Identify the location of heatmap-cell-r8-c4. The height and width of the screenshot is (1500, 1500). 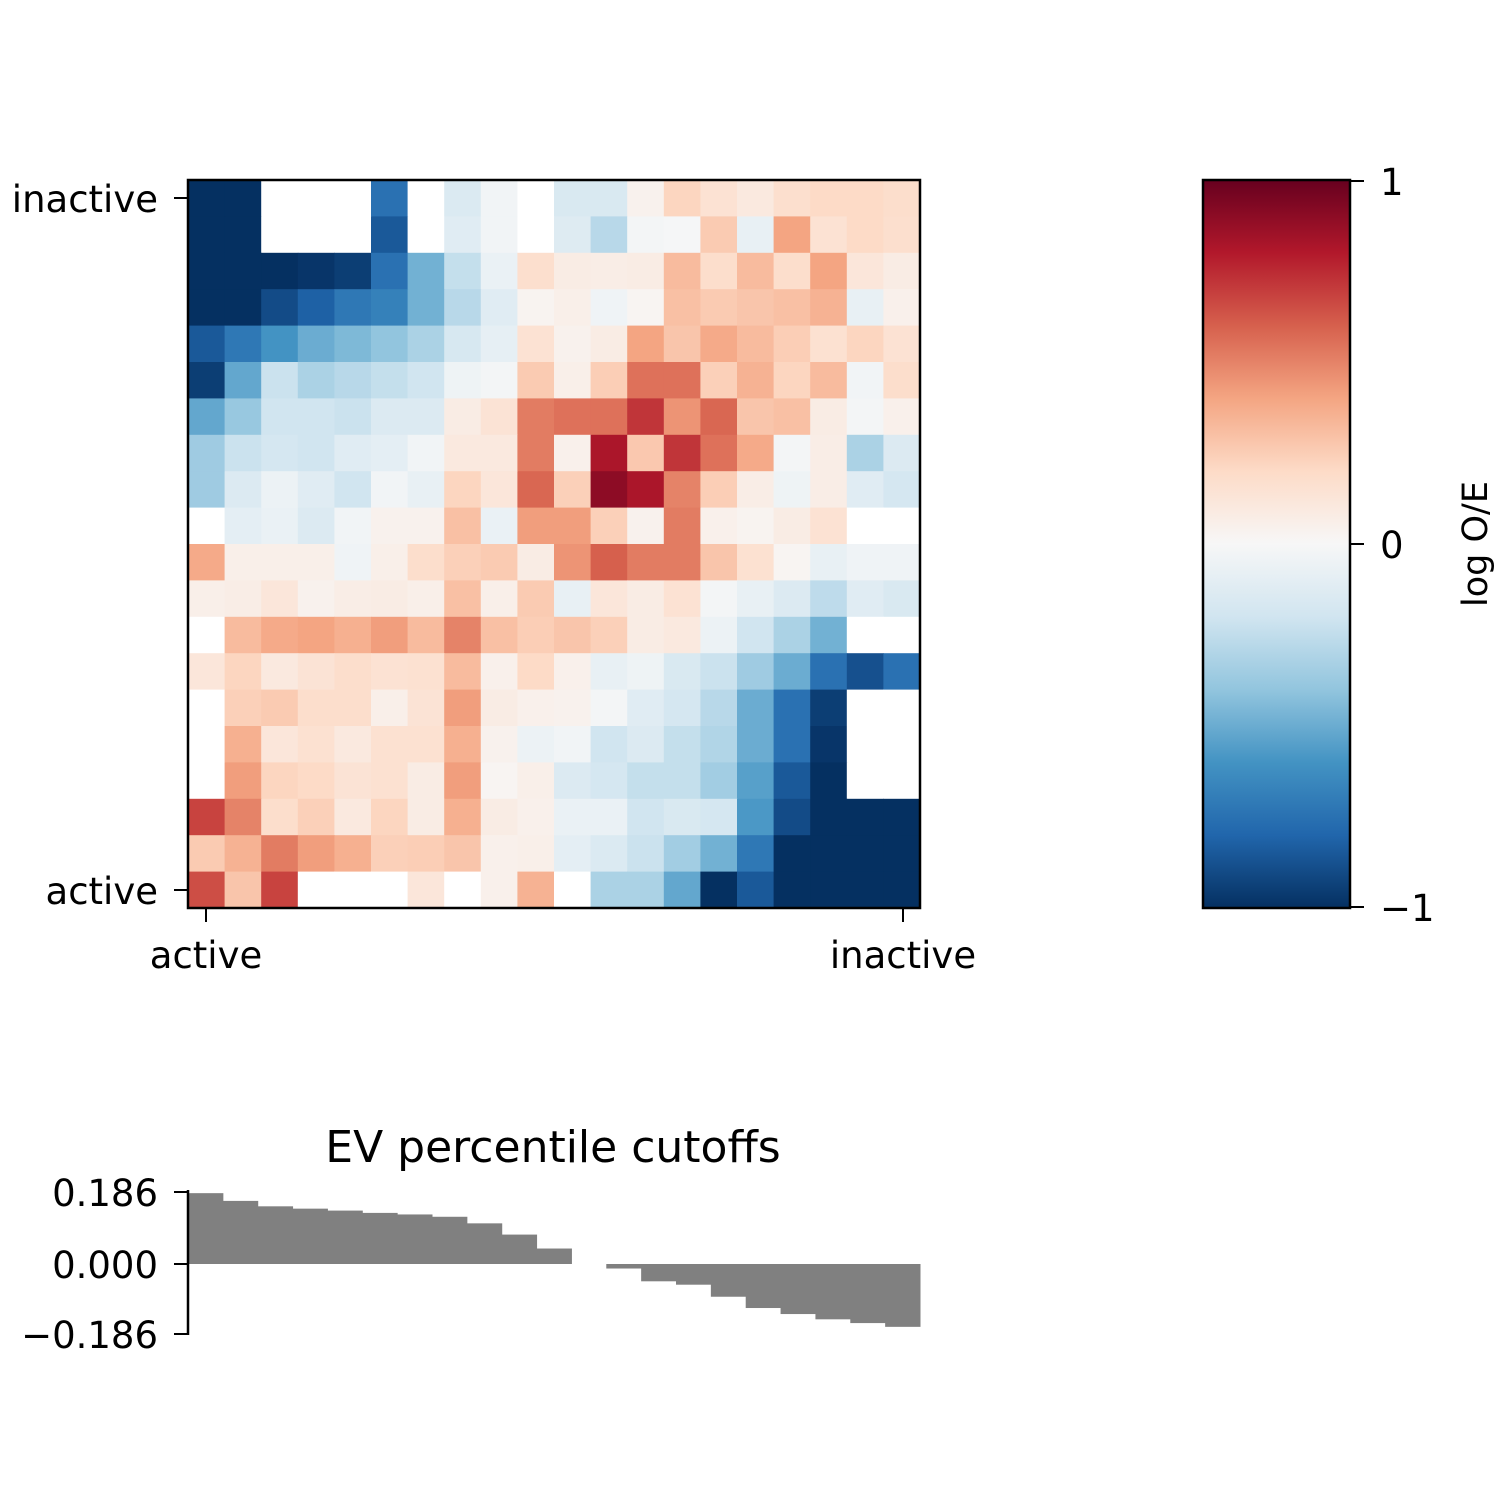
(353, 490).